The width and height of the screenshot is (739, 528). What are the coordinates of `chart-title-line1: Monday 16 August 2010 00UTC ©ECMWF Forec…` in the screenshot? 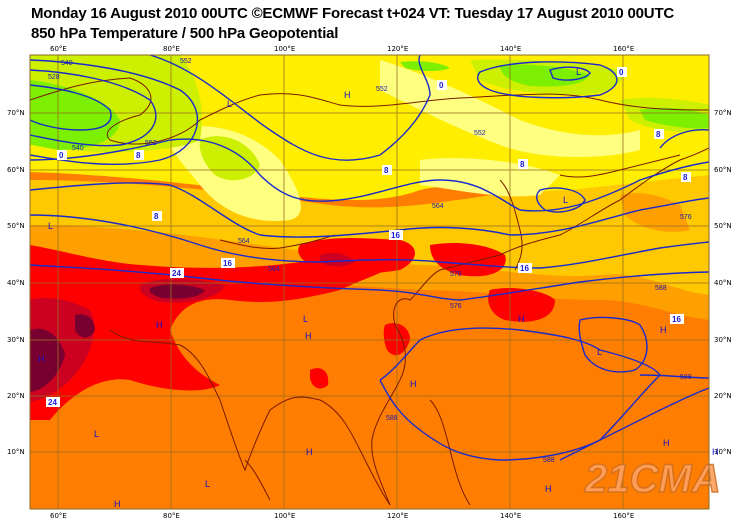 It's located at (353, 13).